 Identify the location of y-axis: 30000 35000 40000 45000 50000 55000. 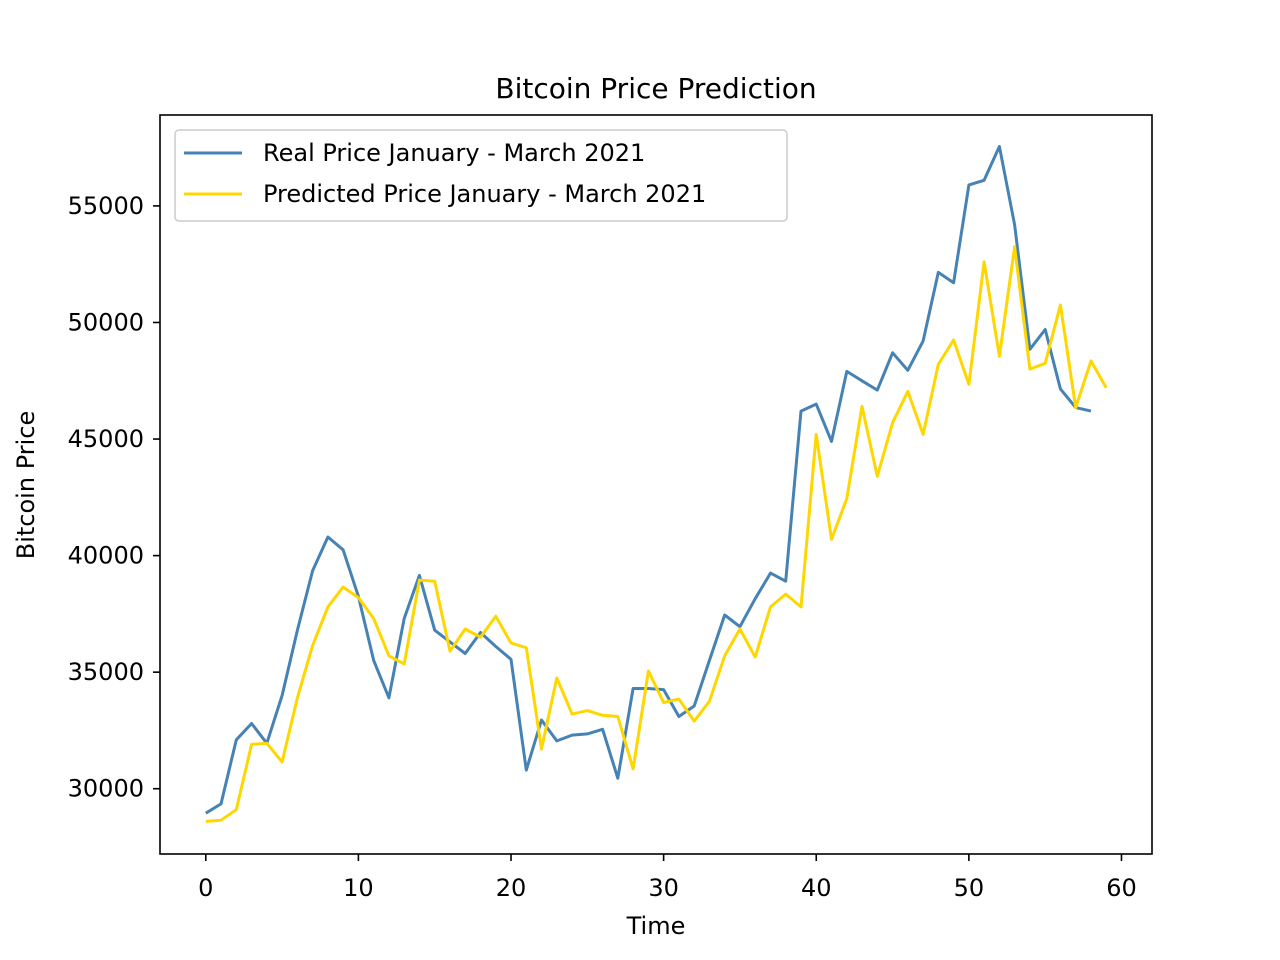
(114, 497).